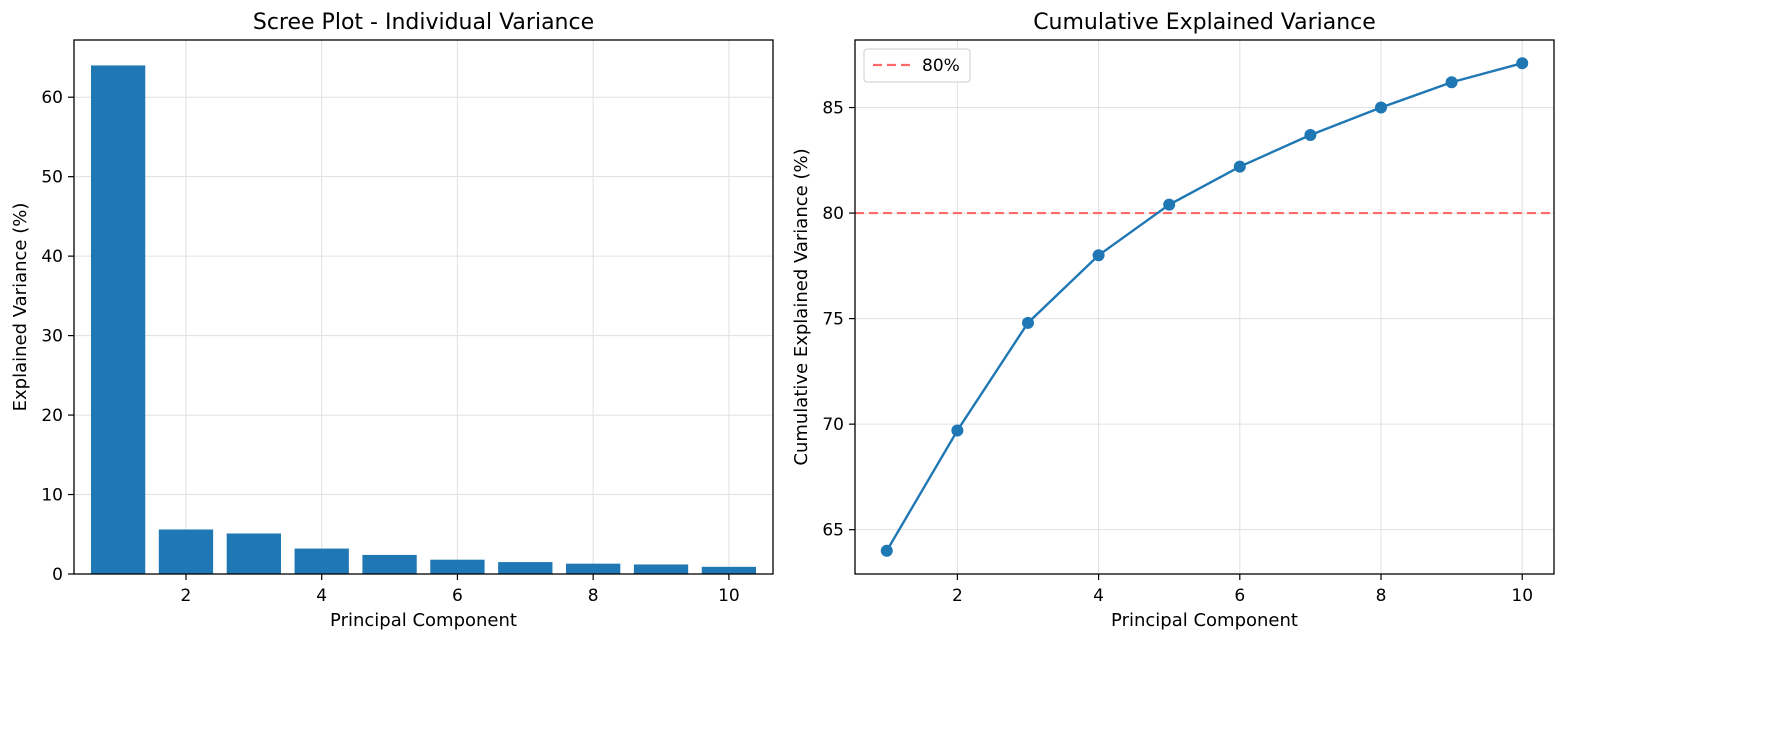 This screenshot has height=732, width=1784. I want to click on y-tick-label: 75, so click(833, 320).